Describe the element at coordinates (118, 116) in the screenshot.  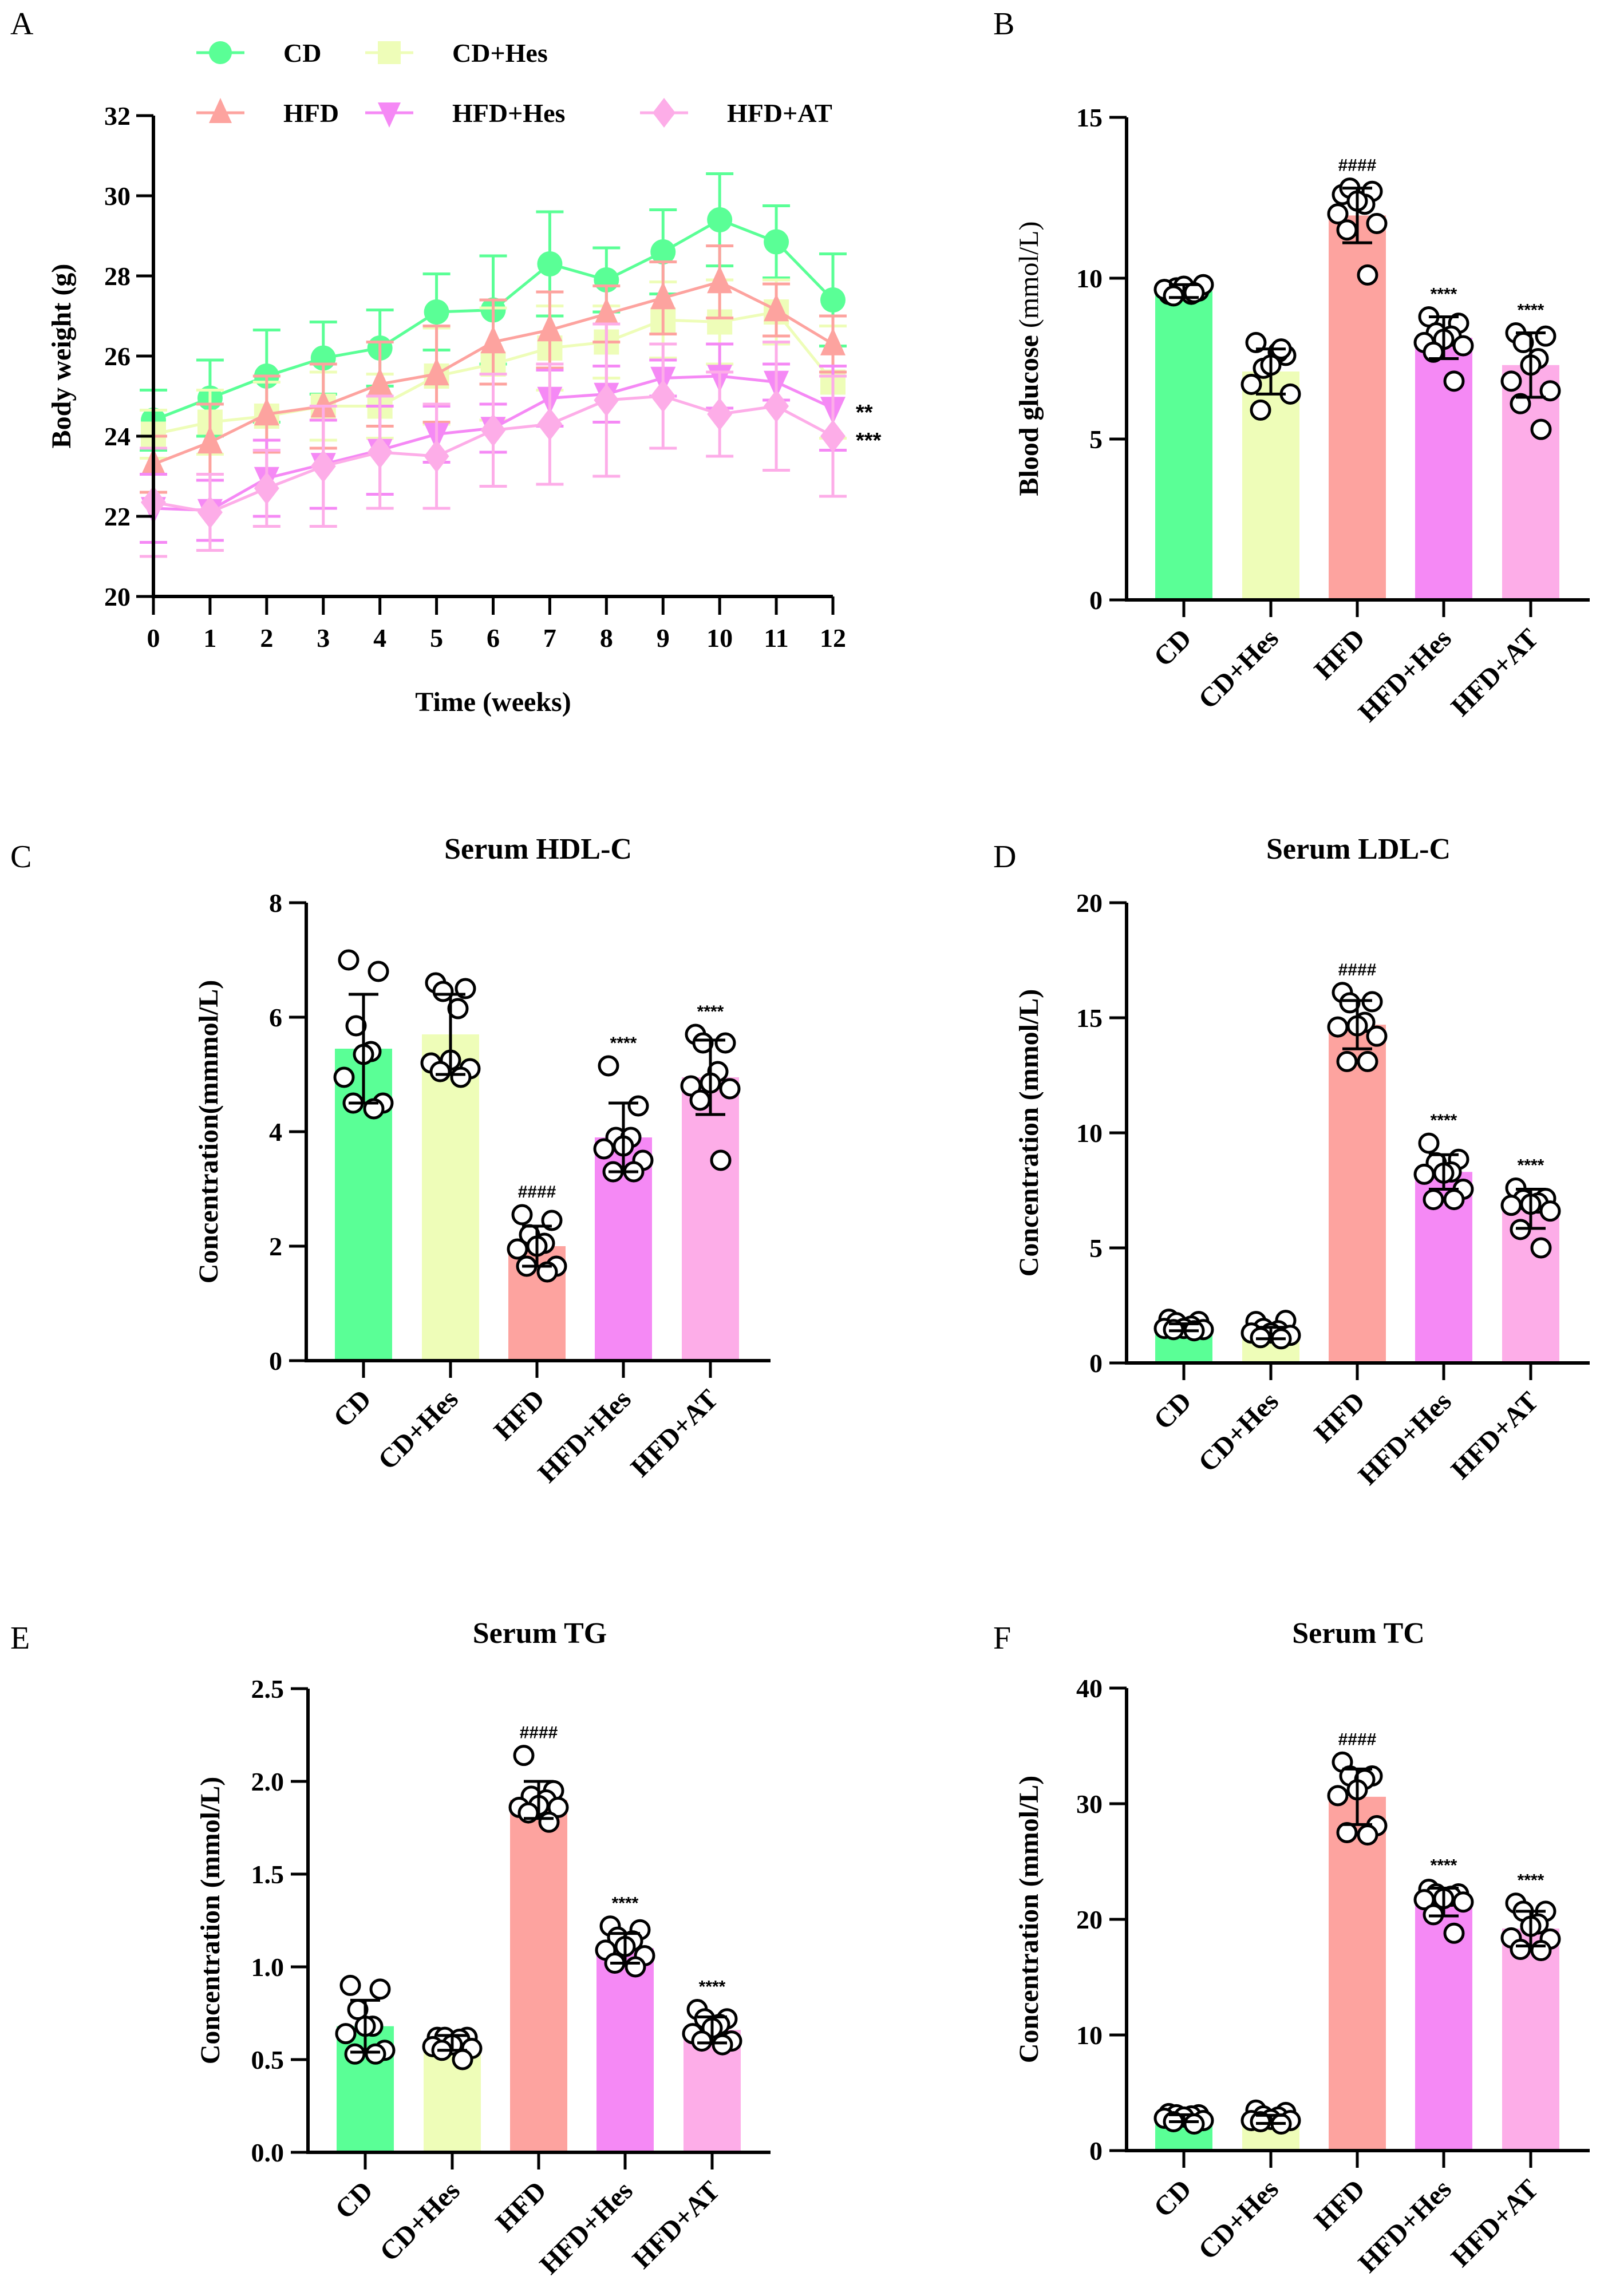
I see `y-tick-label: 32` at that location.